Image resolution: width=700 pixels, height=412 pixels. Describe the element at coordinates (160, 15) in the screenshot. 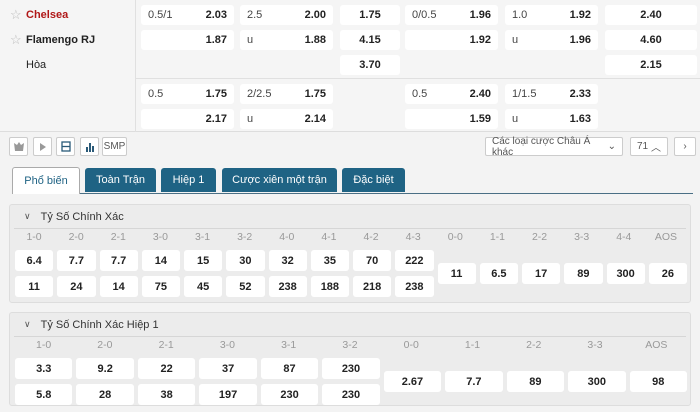

I see `odds-line: 0.5/1` at that location.